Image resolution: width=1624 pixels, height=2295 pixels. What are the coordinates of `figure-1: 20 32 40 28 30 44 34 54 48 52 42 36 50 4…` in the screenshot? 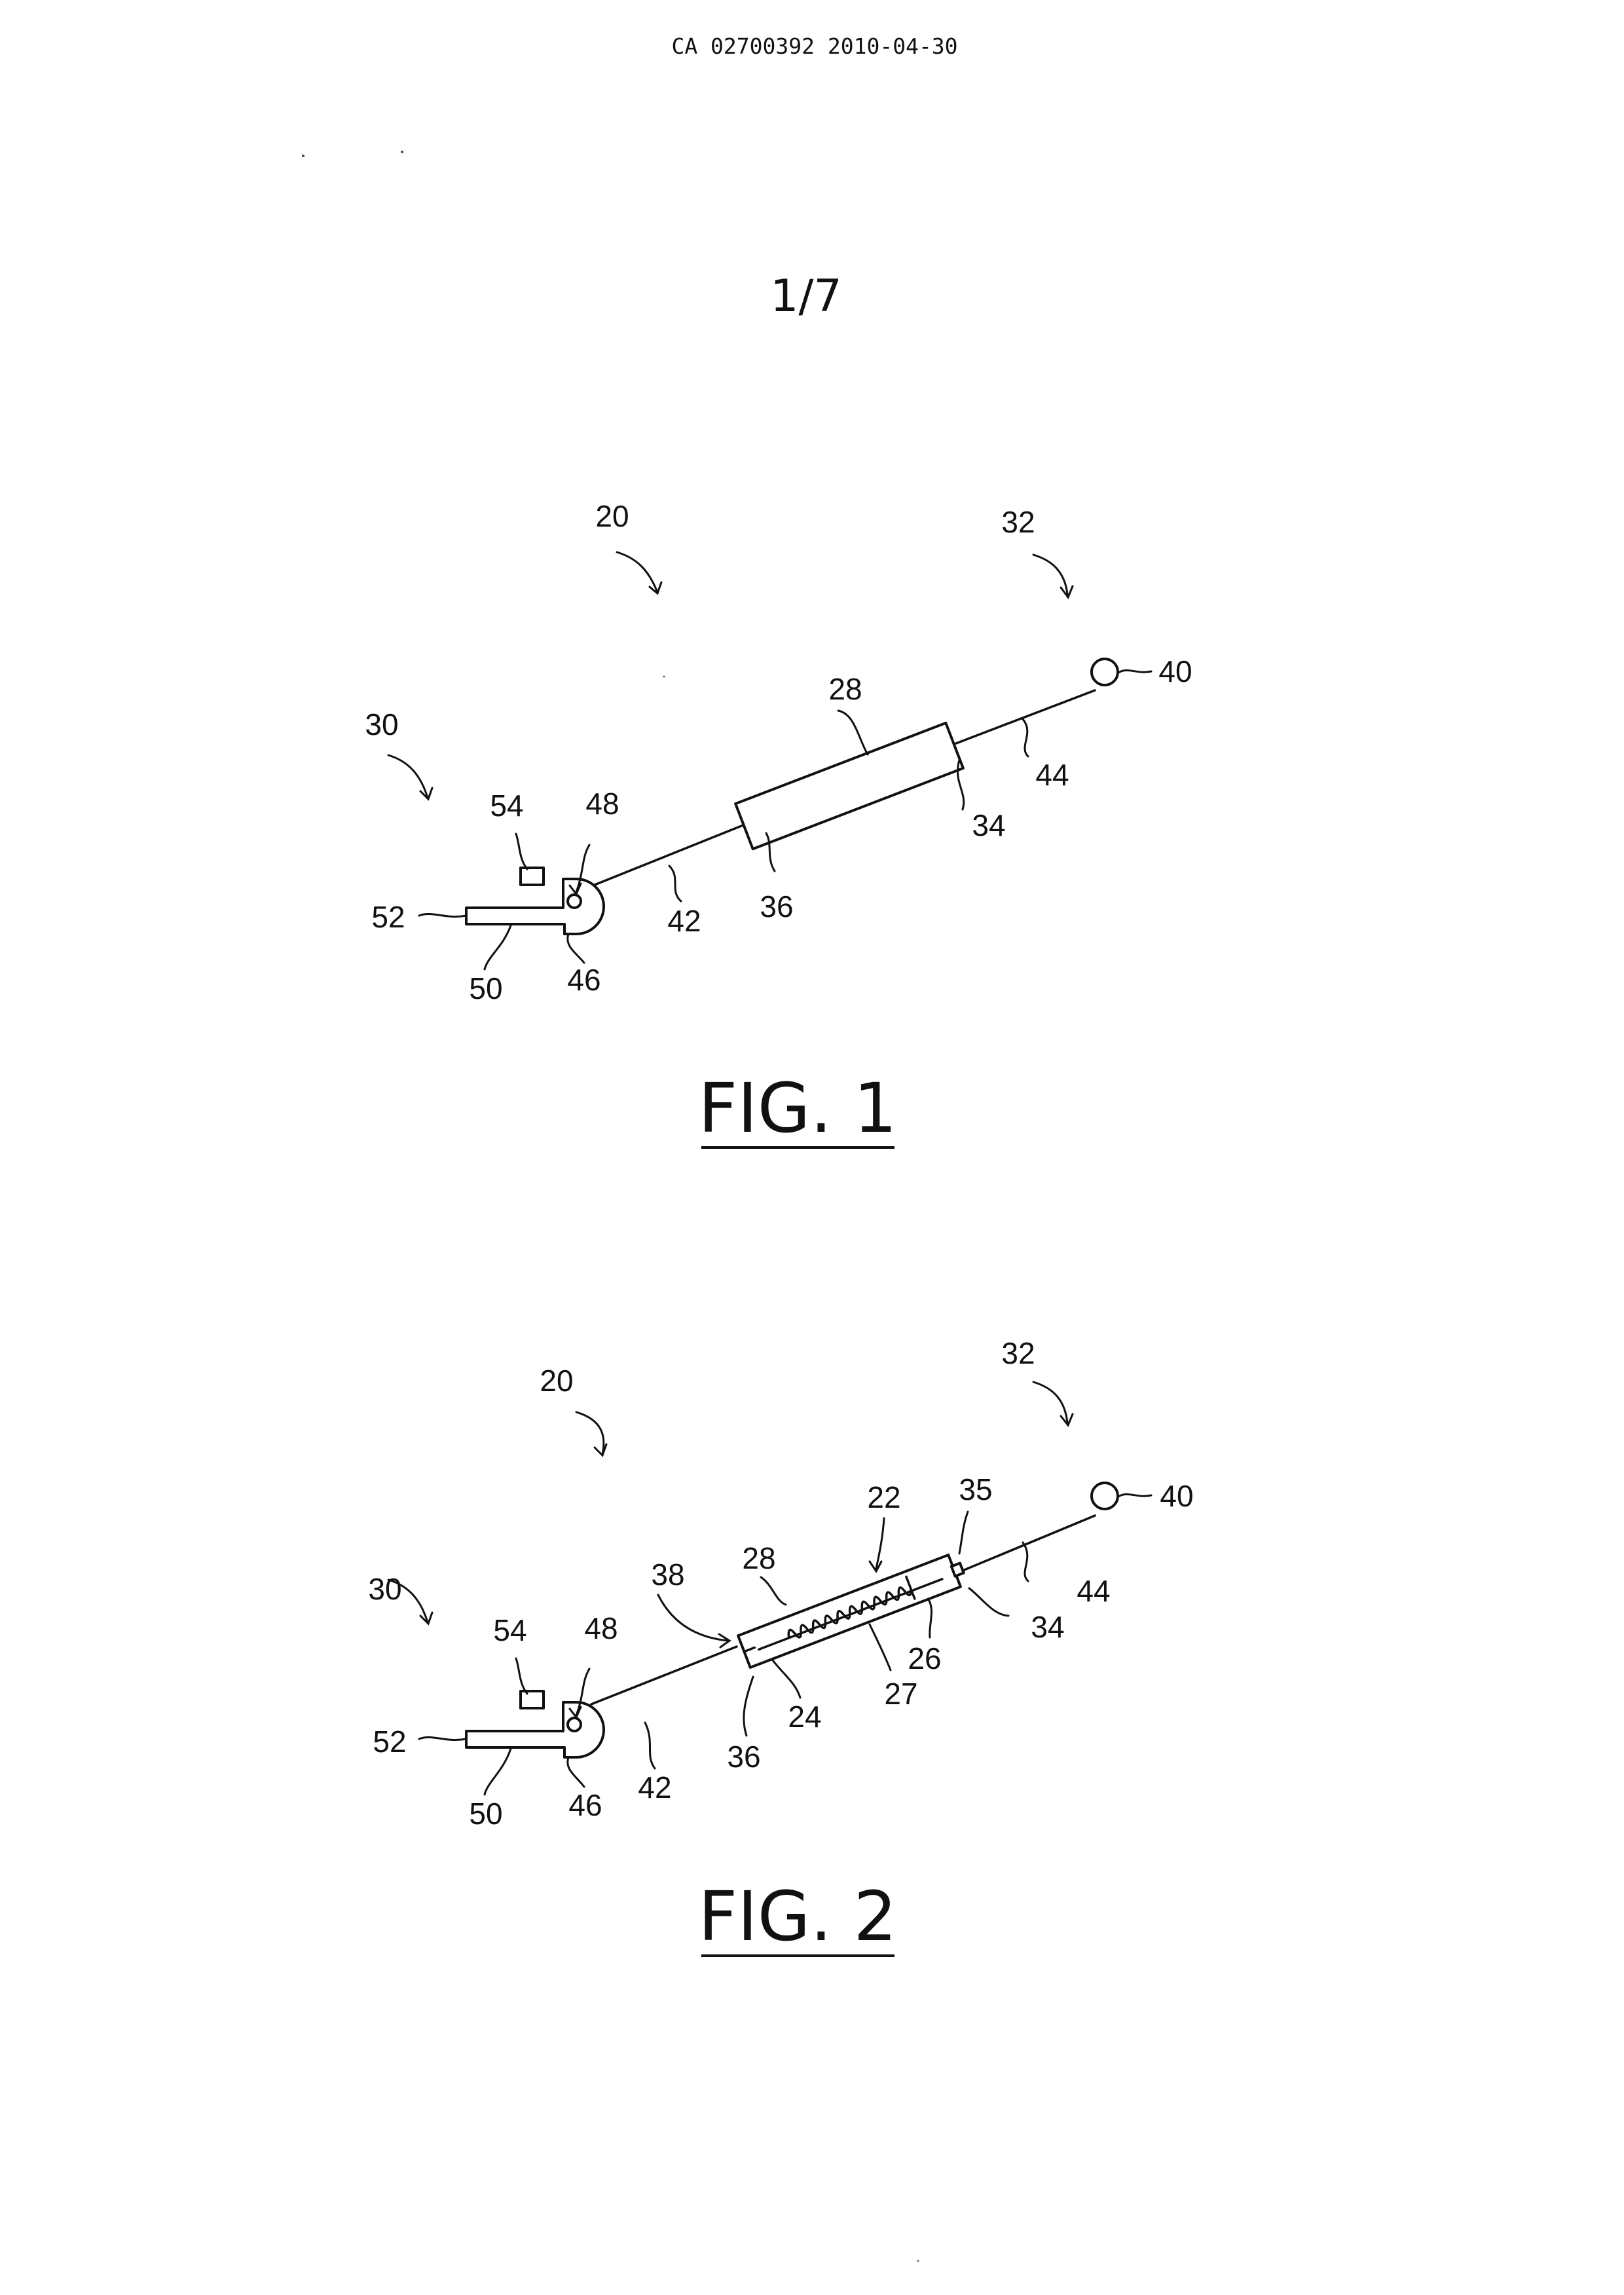 It's located at (778, 823).